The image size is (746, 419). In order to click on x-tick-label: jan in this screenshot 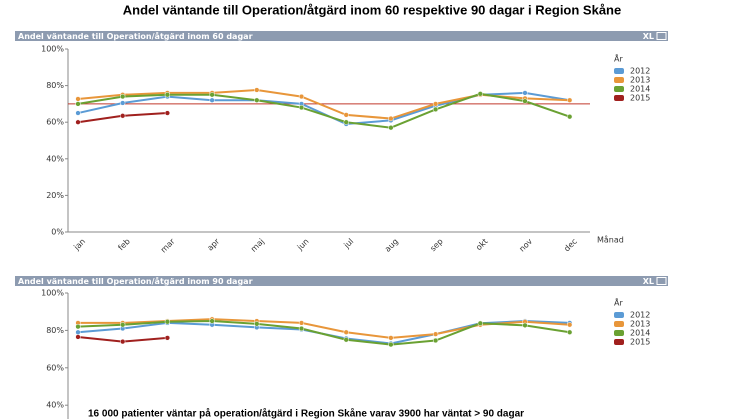, I will do `click(79, 245)`.